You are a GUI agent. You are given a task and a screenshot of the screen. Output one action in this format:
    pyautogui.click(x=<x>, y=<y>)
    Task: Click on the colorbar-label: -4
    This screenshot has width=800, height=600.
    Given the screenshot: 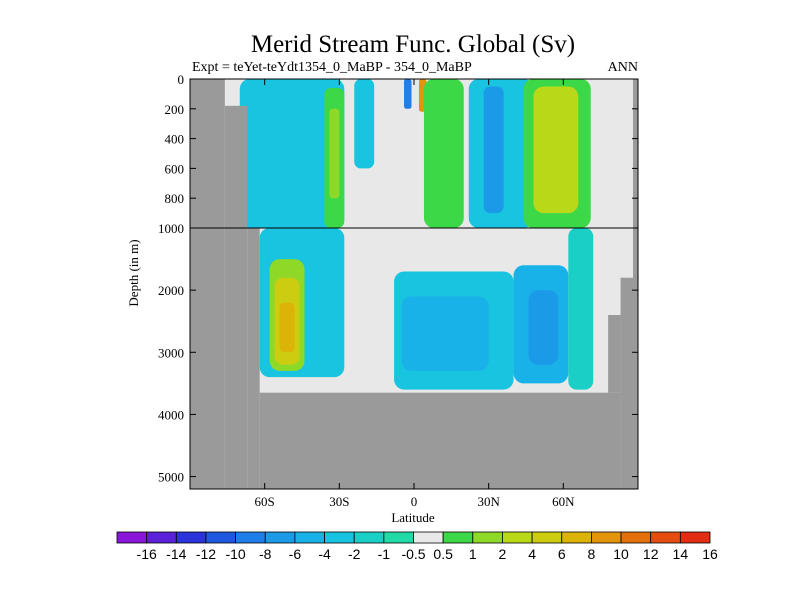 What is the action you would take?
    pyautogui.click(x=324, y=554)
    